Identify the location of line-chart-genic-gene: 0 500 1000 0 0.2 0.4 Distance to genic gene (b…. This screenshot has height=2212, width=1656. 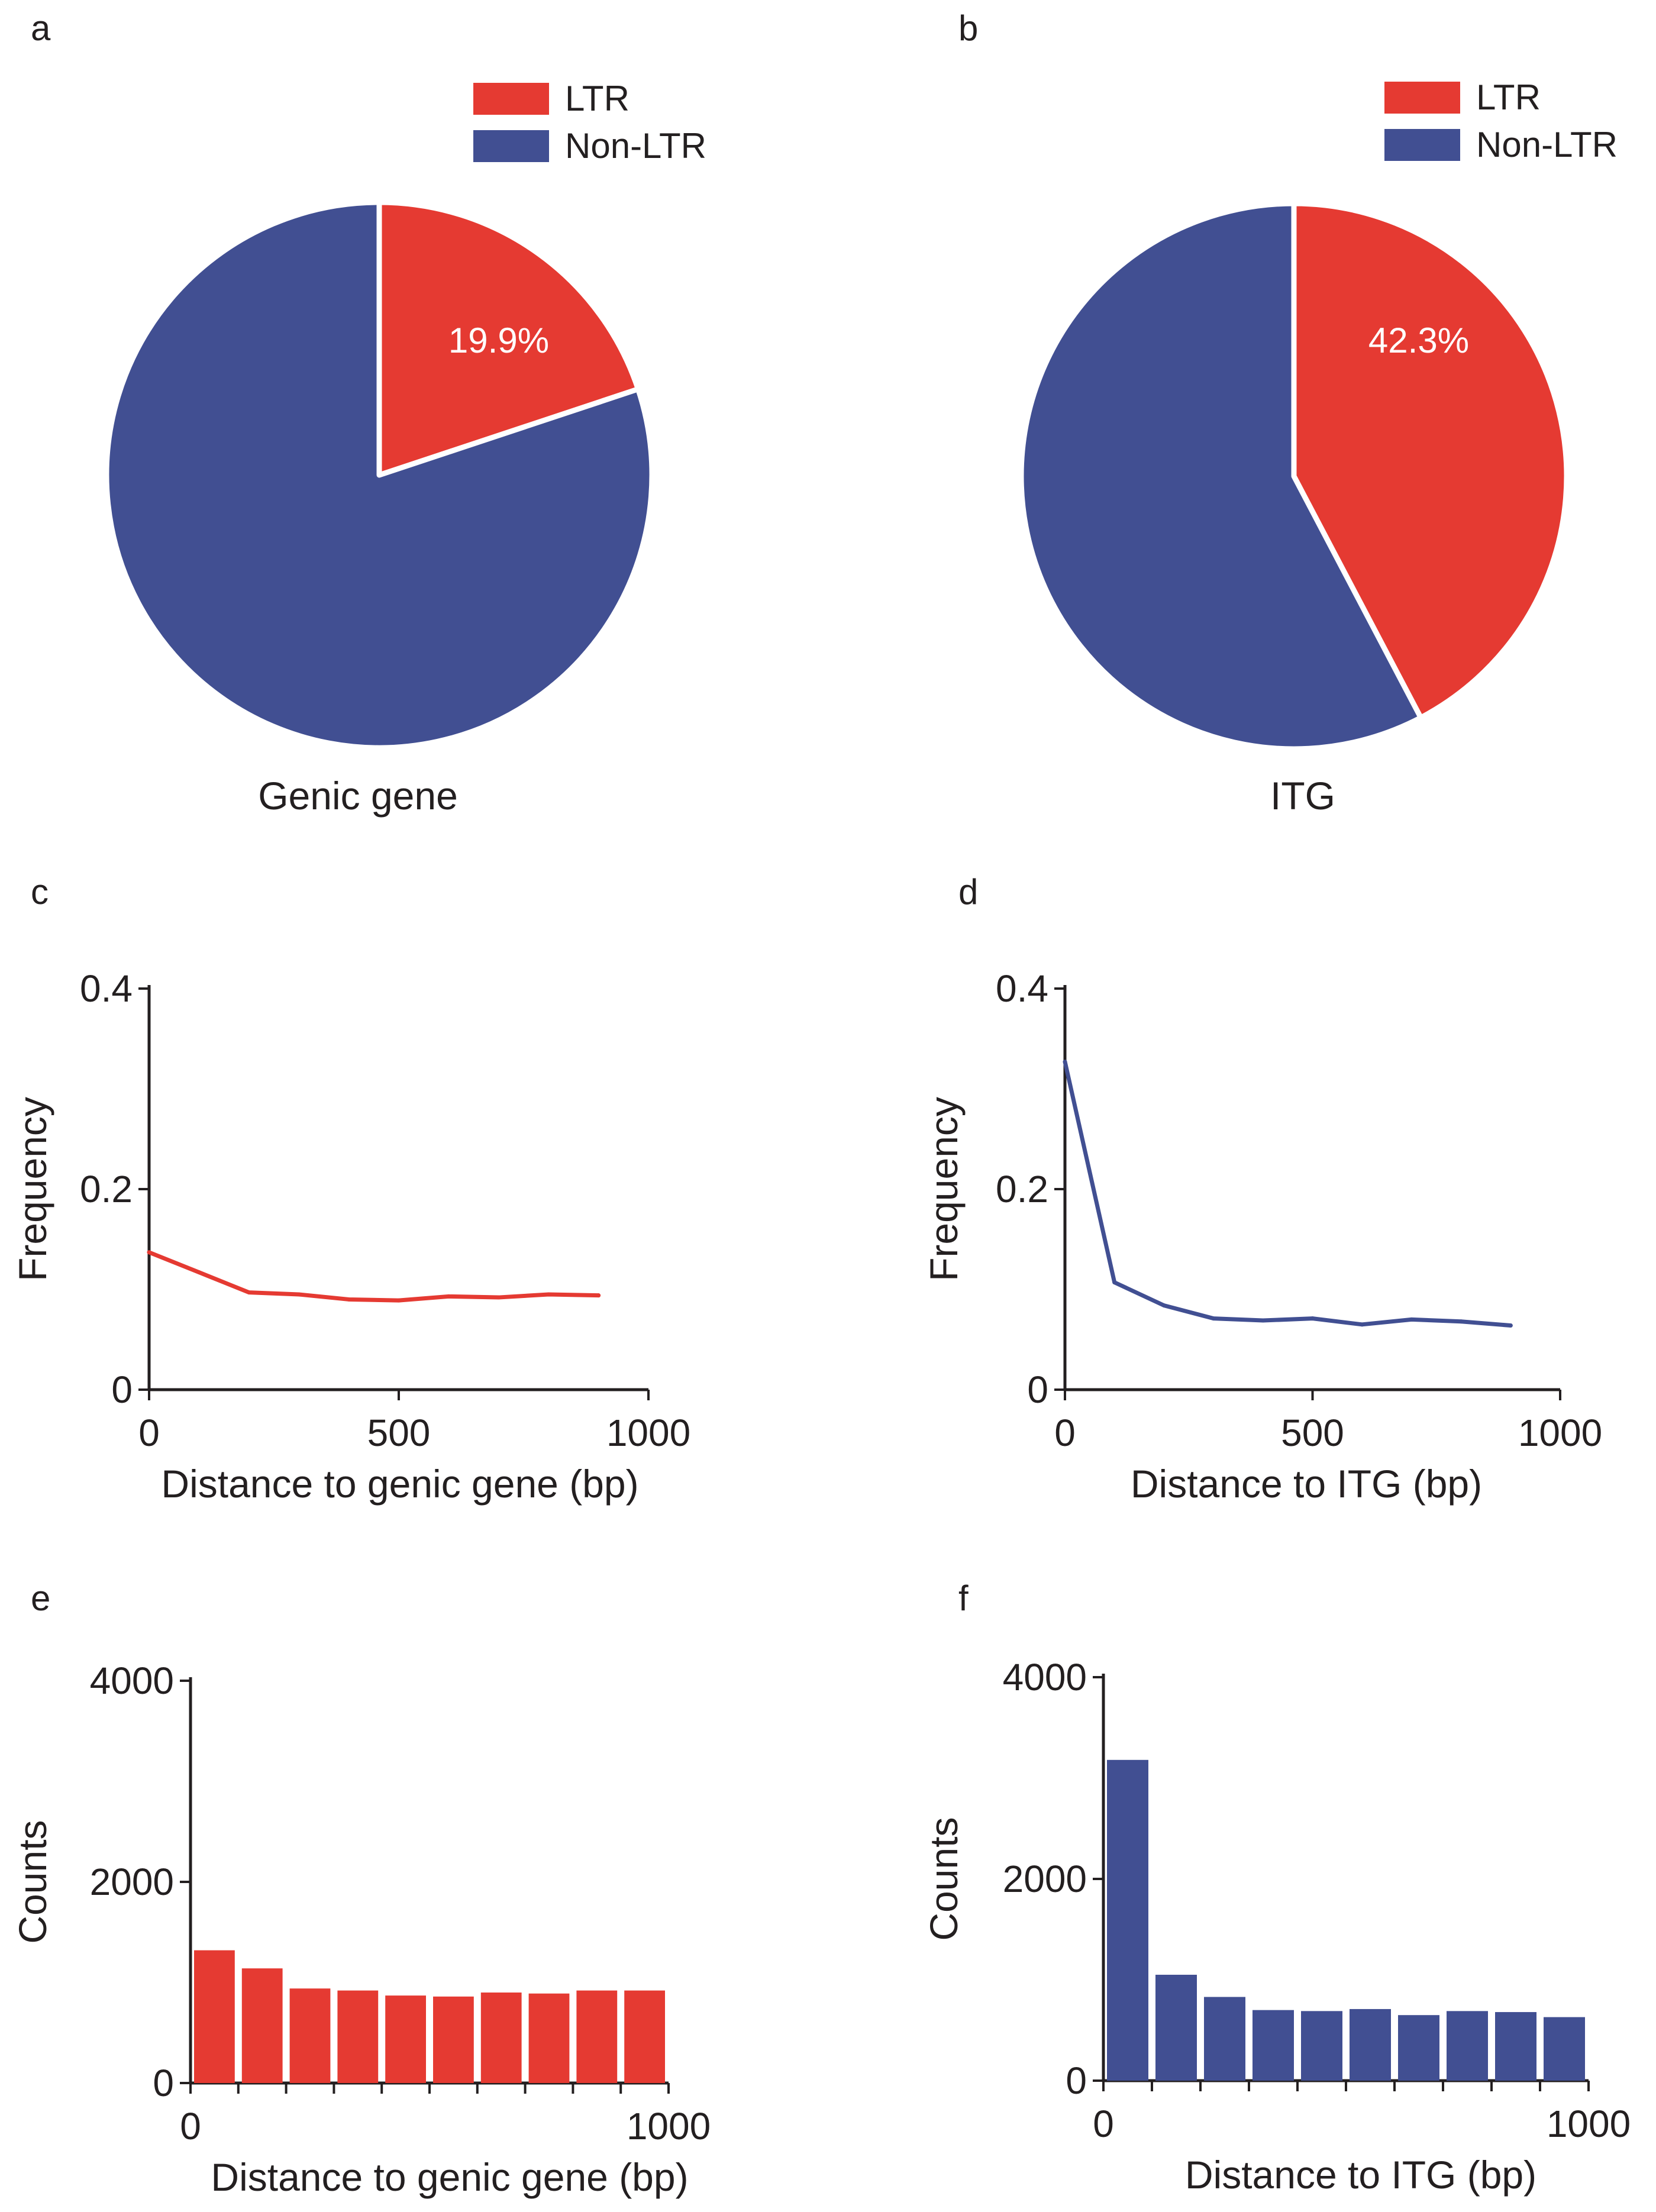
(351, 1236).